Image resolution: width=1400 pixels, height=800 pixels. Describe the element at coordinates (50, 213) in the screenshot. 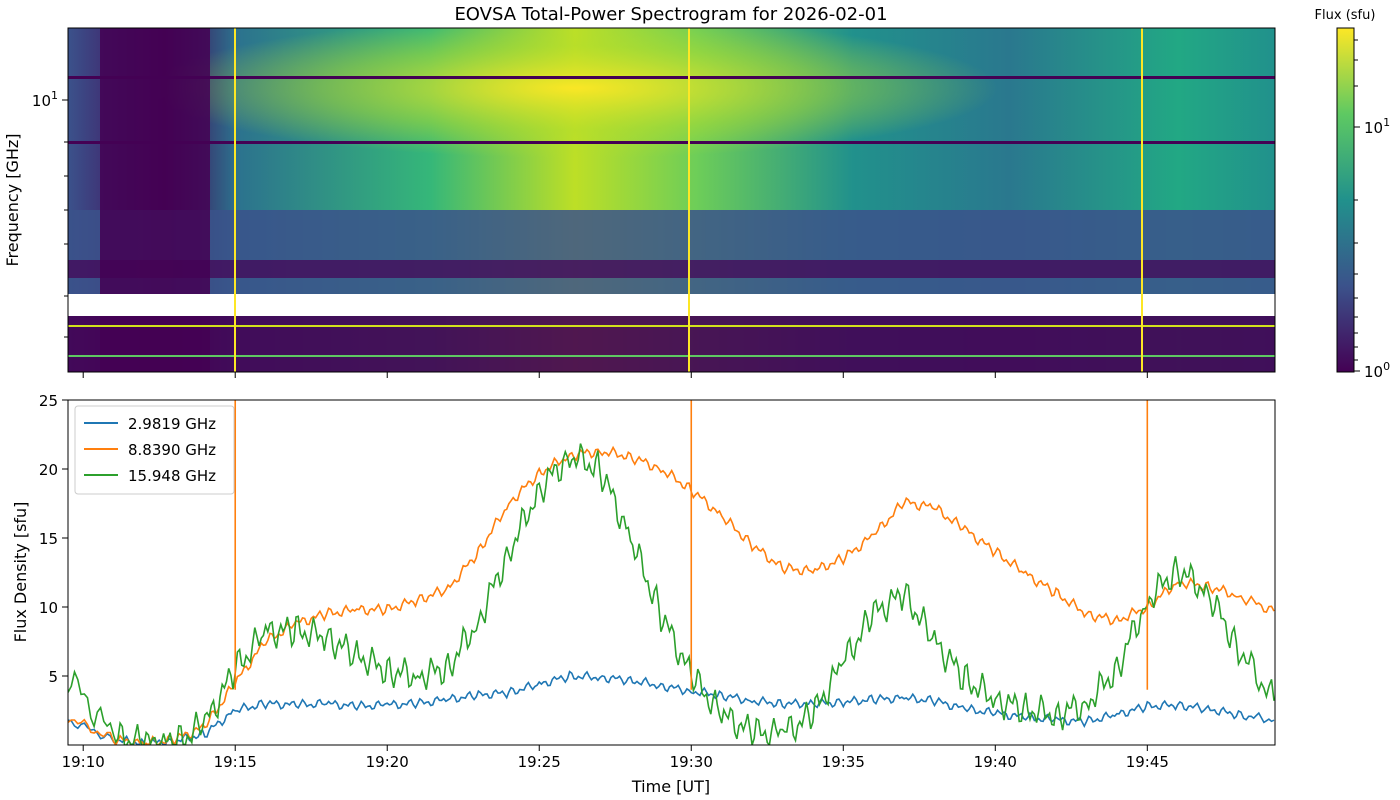

I see `spectrogram-y-axis: 101` at that location.